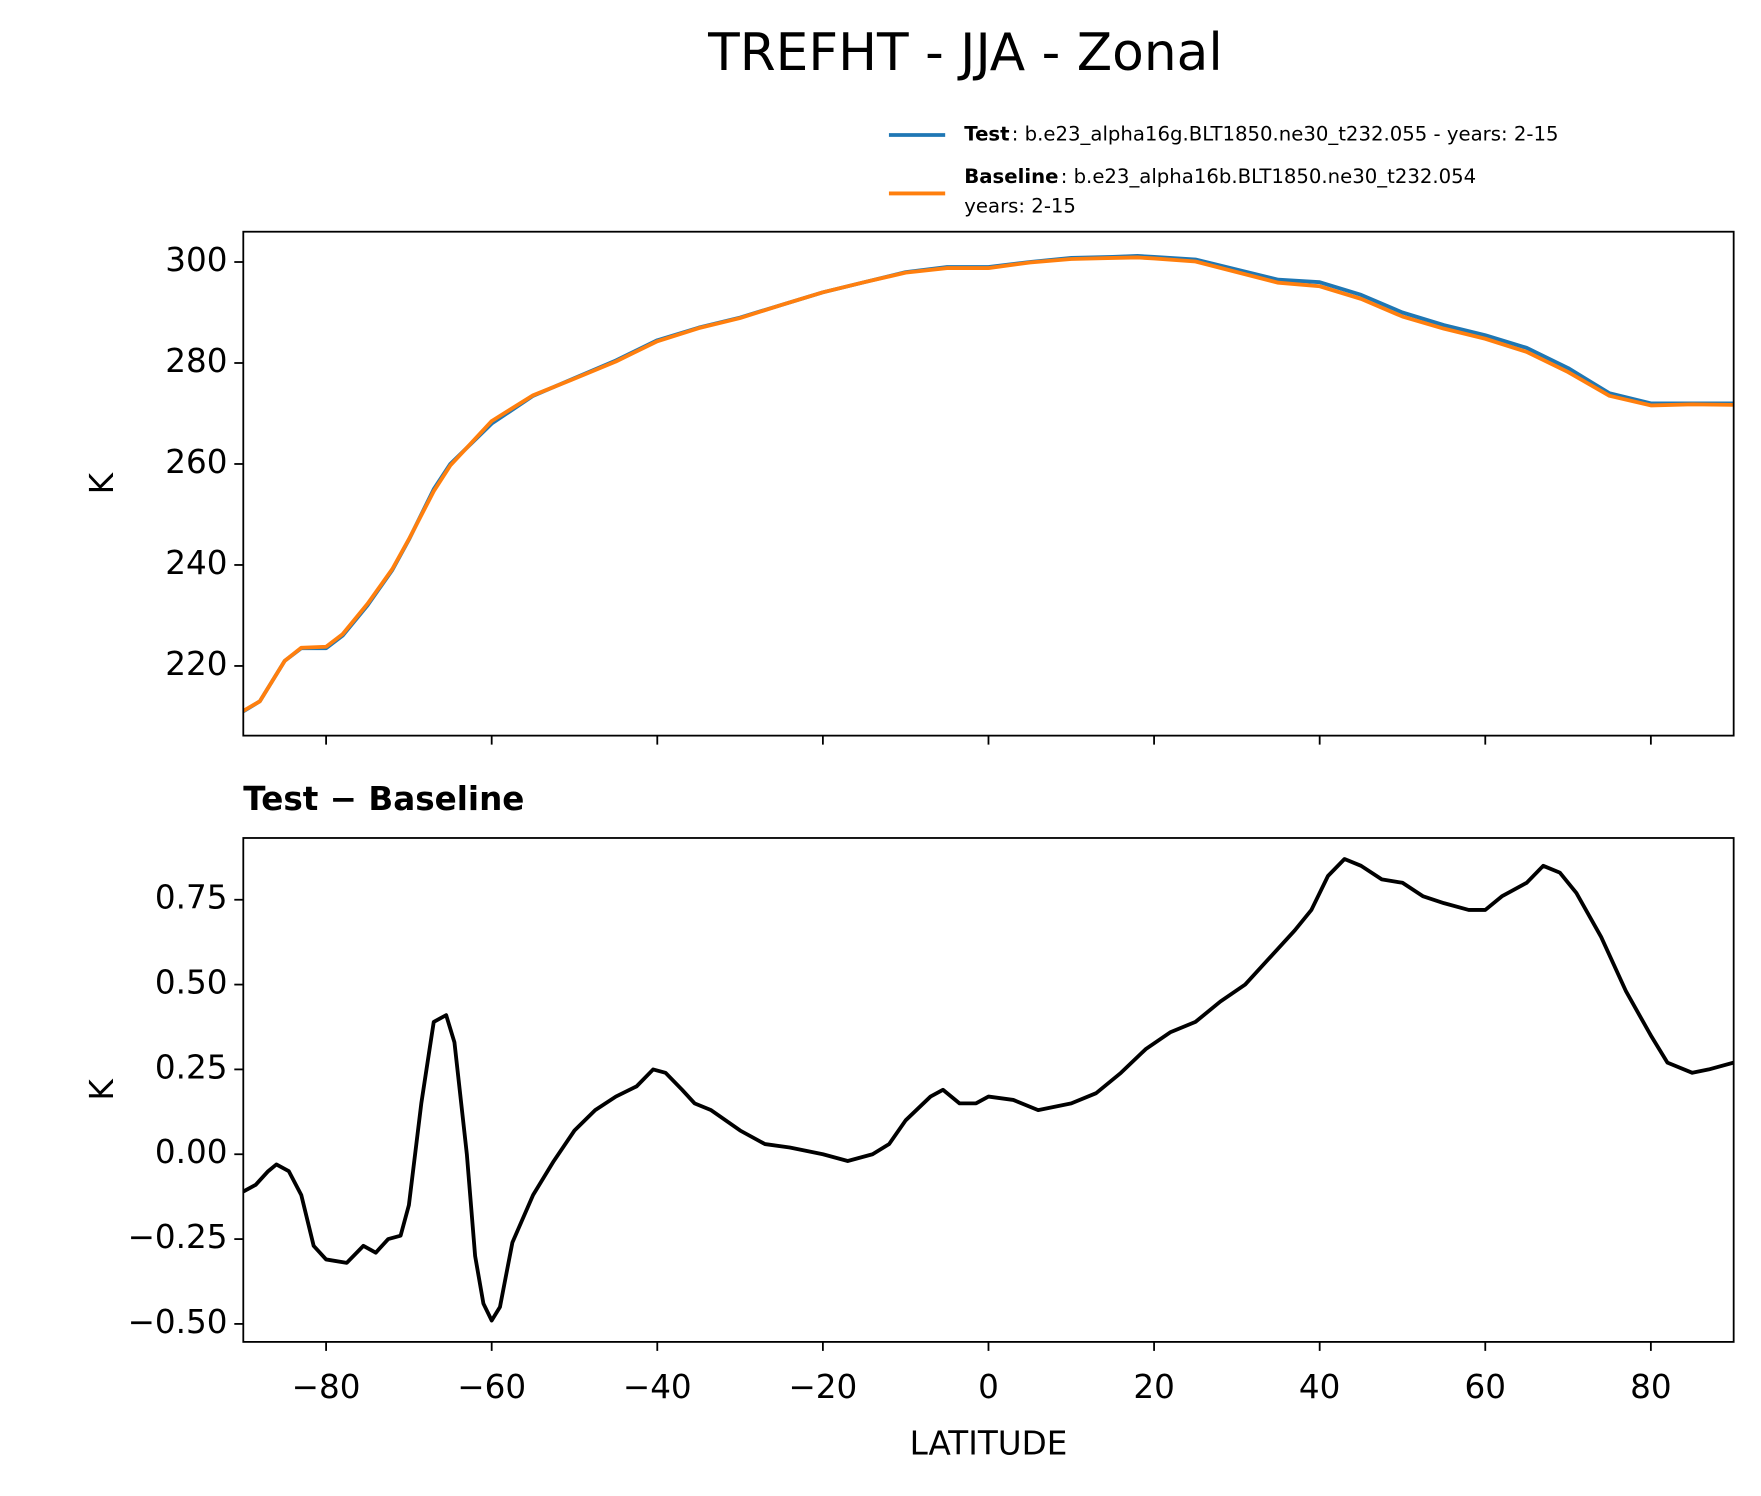  I want to click on y-tick-label: 260, so click(196, 462).